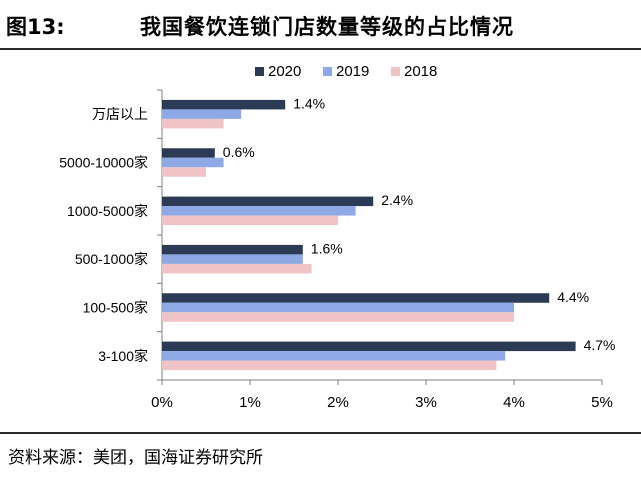 The height and width of the screenshot is (477, 641). I want to click on x-tick-label: 1%, so click(250, 402).